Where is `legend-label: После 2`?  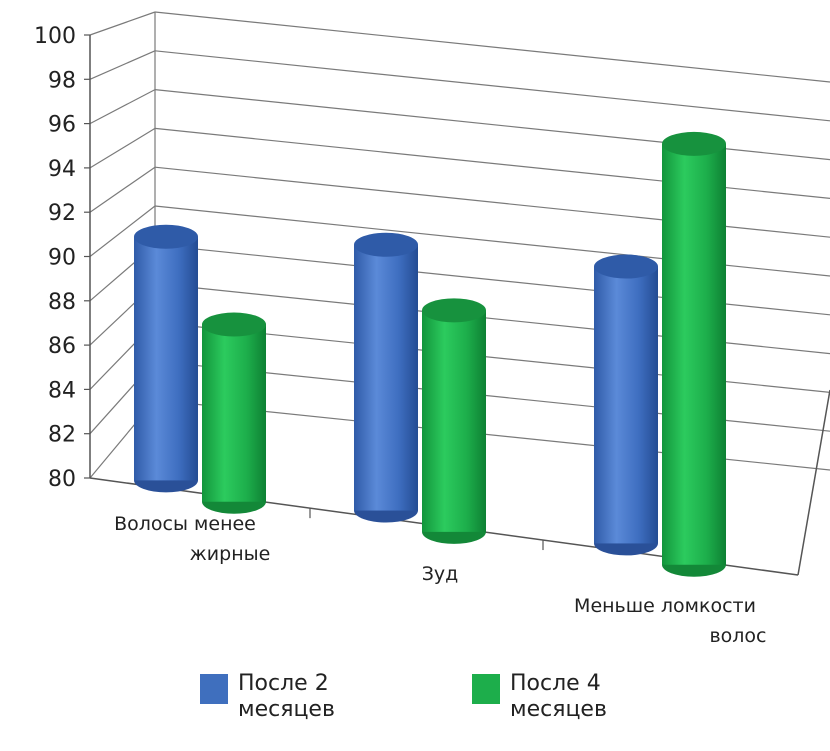 legend-label: После 2 is located at coordinates (283, 683).